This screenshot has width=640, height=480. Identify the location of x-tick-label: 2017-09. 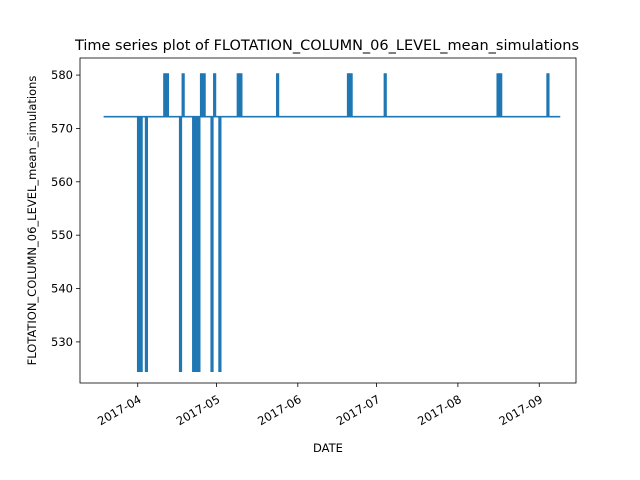
(521, 410).